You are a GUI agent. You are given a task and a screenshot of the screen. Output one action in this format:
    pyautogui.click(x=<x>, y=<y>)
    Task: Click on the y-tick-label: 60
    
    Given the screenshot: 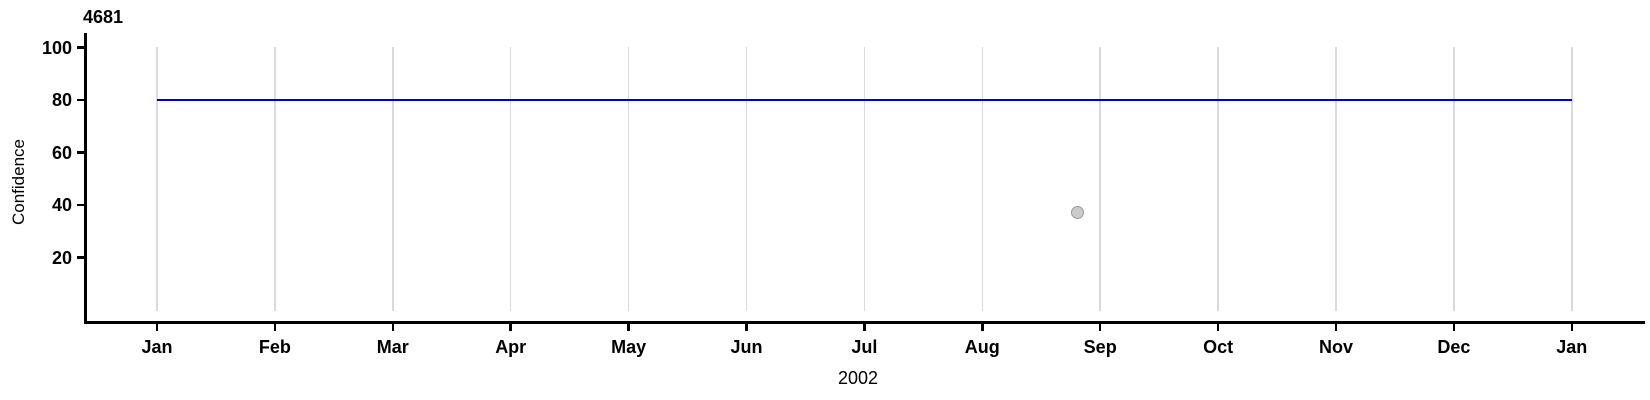 What is the action you would take?
    pyautogui.click(x=61, y=152)
    